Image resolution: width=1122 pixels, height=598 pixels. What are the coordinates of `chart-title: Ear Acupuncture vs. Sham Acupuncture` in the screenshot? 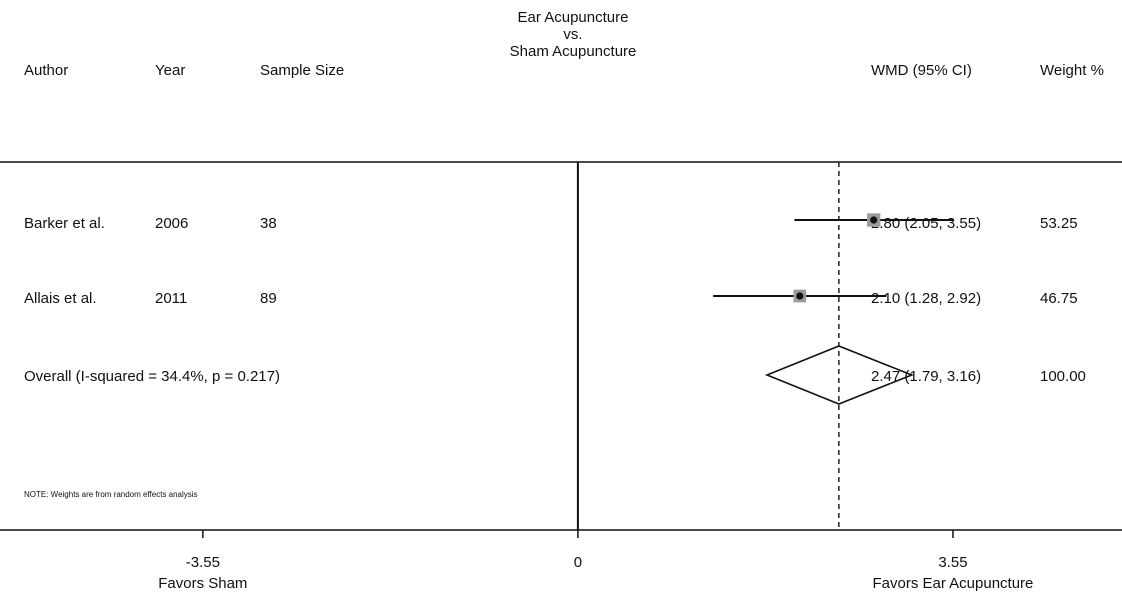 It's located at (573, 34).